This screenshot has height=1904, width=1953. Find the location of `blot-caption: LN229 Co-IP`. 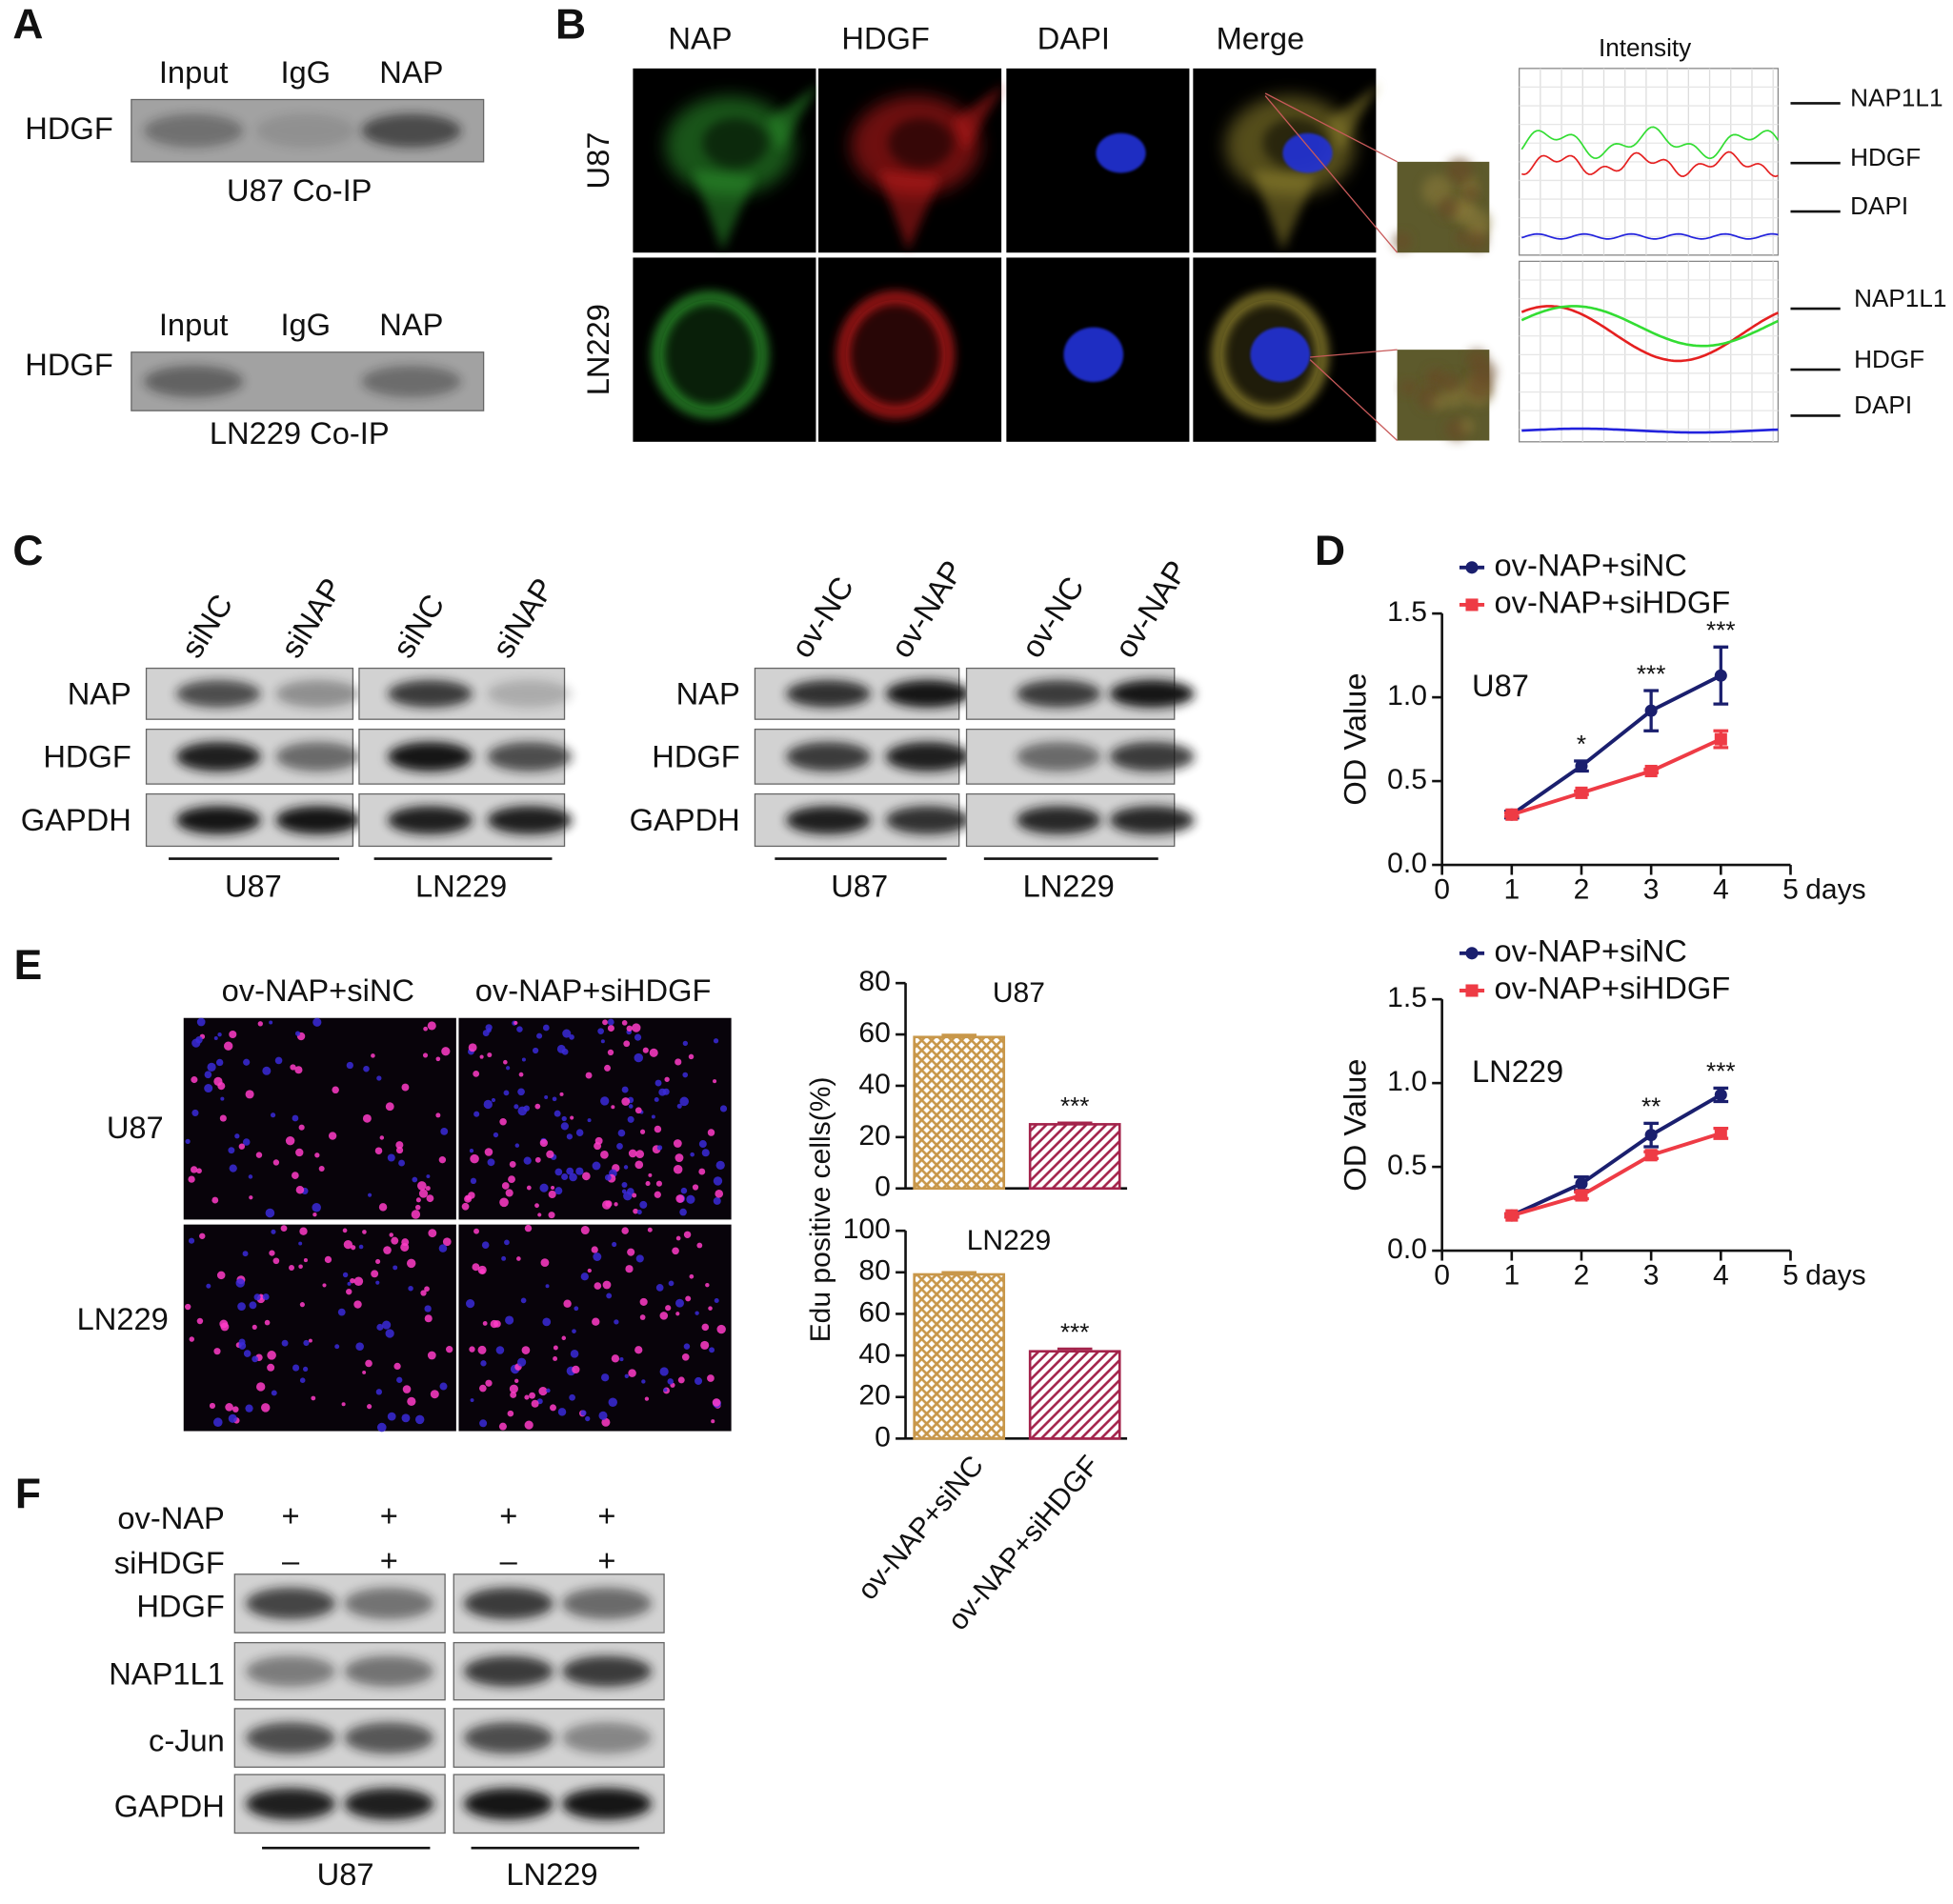

blot-caption: LN229 Co-IP is located at coordinates (300, 433).